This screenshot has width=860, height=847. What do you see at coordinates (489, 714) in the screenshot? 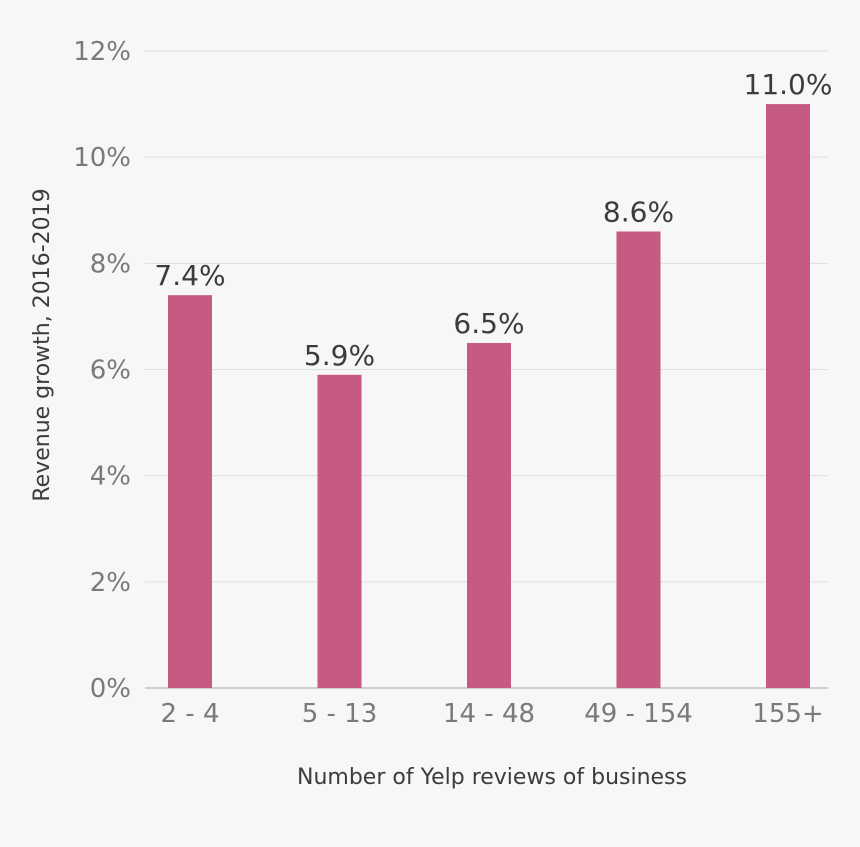
I see `x-tick-label: 14 - 48` at bounding box center [489, 714].